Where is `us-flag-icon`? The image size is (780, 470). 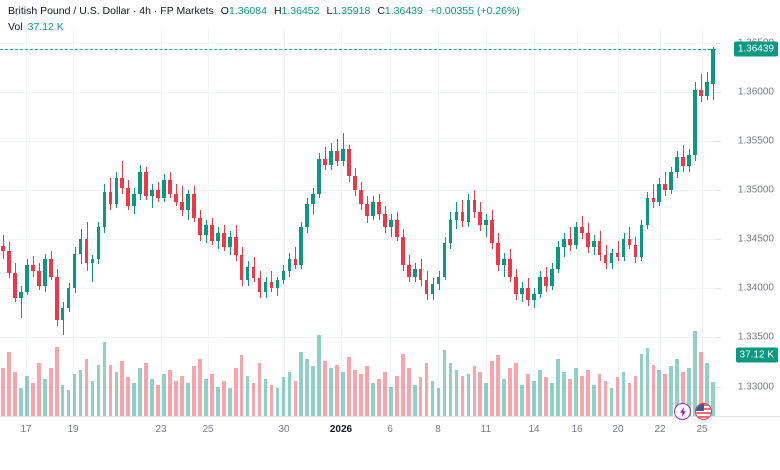
us-flag-icon is located at coordinates (703, 411).